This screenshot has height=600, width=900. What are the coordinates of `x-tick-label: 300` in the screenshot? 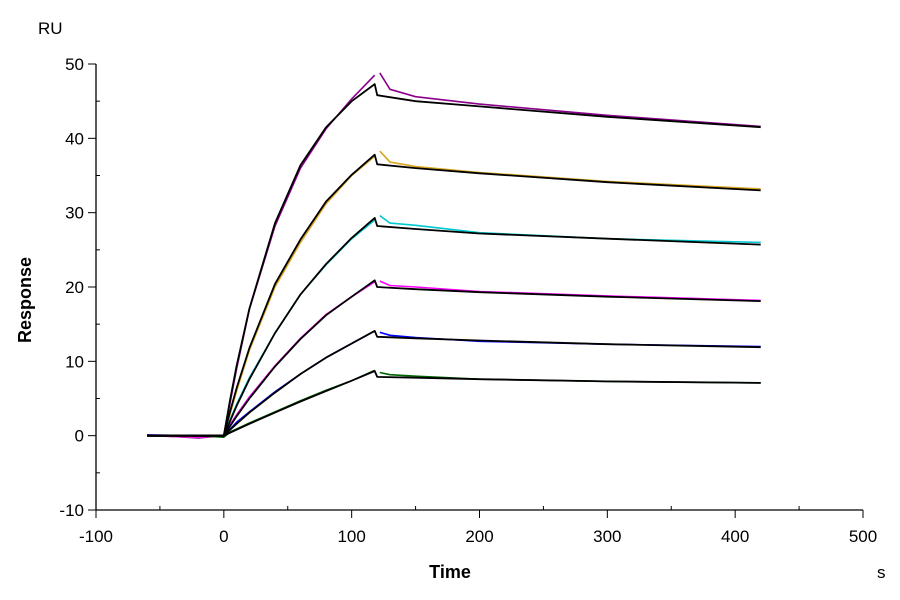 It's located at (607, 536).